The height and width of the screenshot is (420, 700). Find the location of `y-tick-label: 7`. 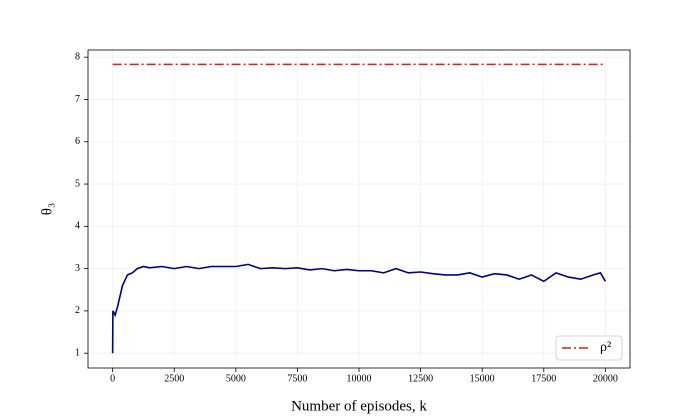

y-tick-label: 7 is located at coordinates (77, 99).